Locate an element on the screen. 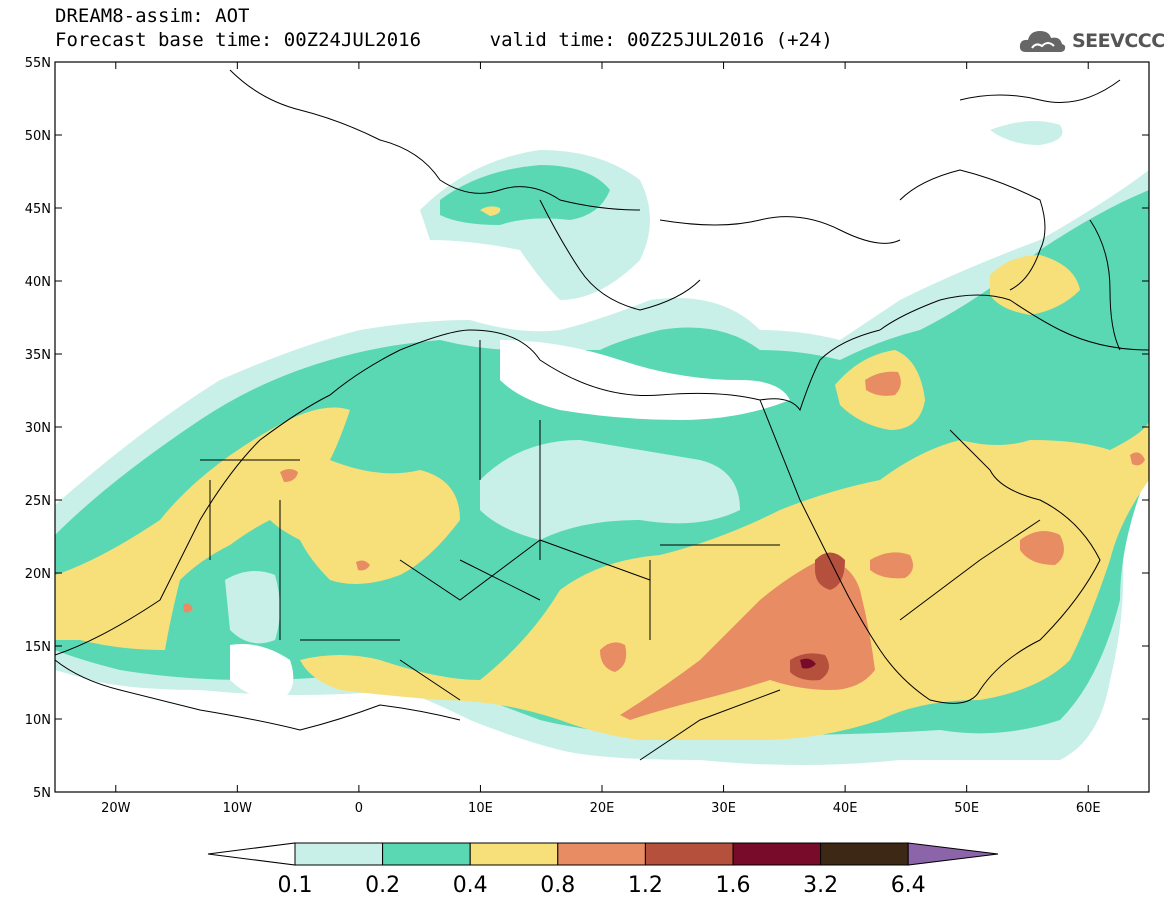 This screenshot has height=905, width=1165. colorbar-label: 1.2 is located at coordinates (645, 885).